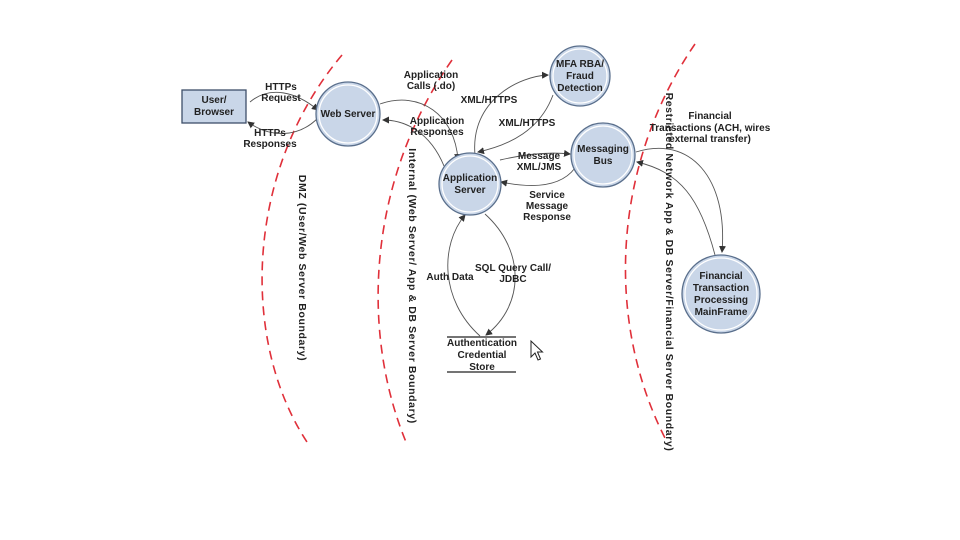  Describe the element at coordinates (470, 178) in the screenshot. I see `application-server-label-1: Application` at that location.